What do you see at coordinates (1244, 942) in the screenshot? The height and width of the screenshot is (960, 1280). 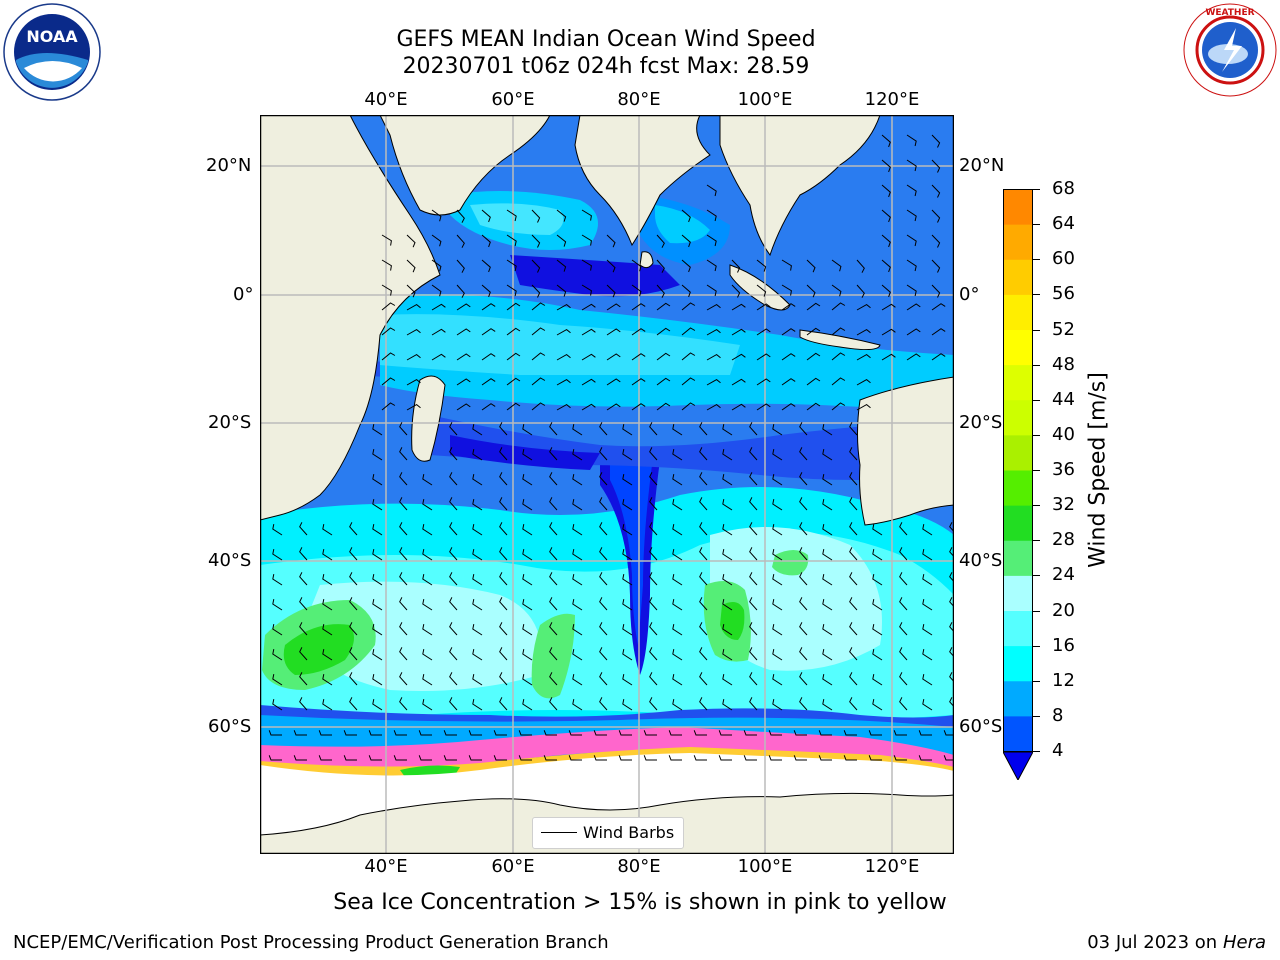 I see `footer-host: Hera` at bounding box center [1244, 942].